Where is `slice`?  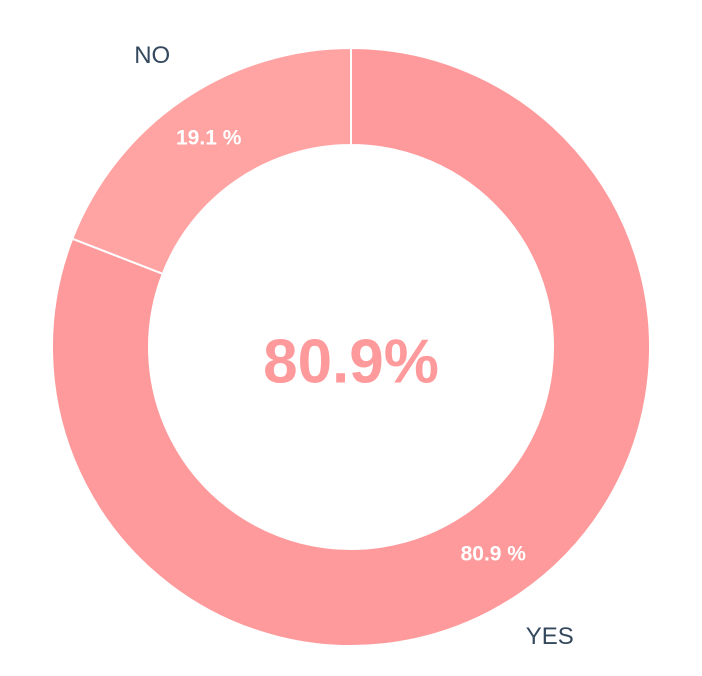
slice is located at coordinates (211, 161).